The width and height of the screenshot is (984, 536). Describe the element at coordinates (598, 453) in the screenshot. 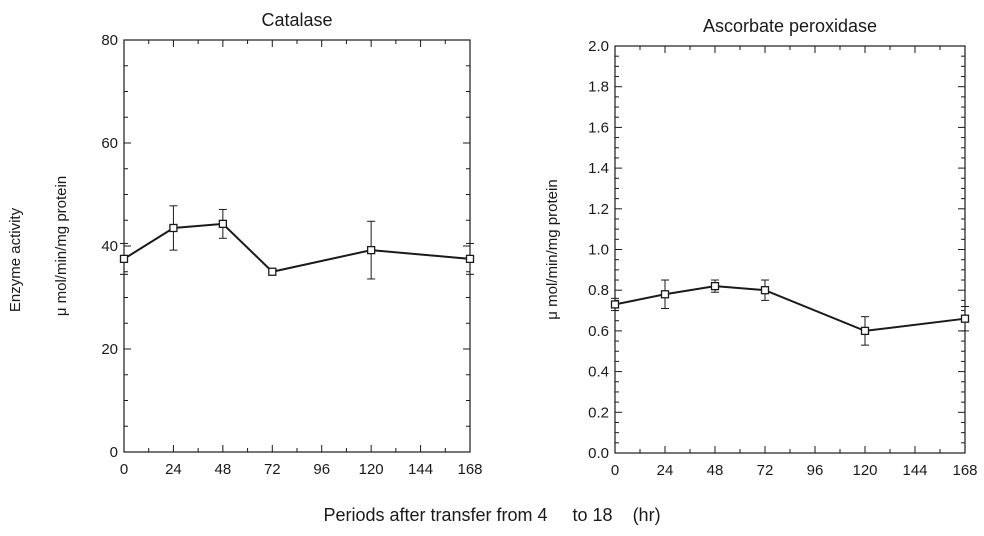

I see `y-tick-label: 0.0` at that location.